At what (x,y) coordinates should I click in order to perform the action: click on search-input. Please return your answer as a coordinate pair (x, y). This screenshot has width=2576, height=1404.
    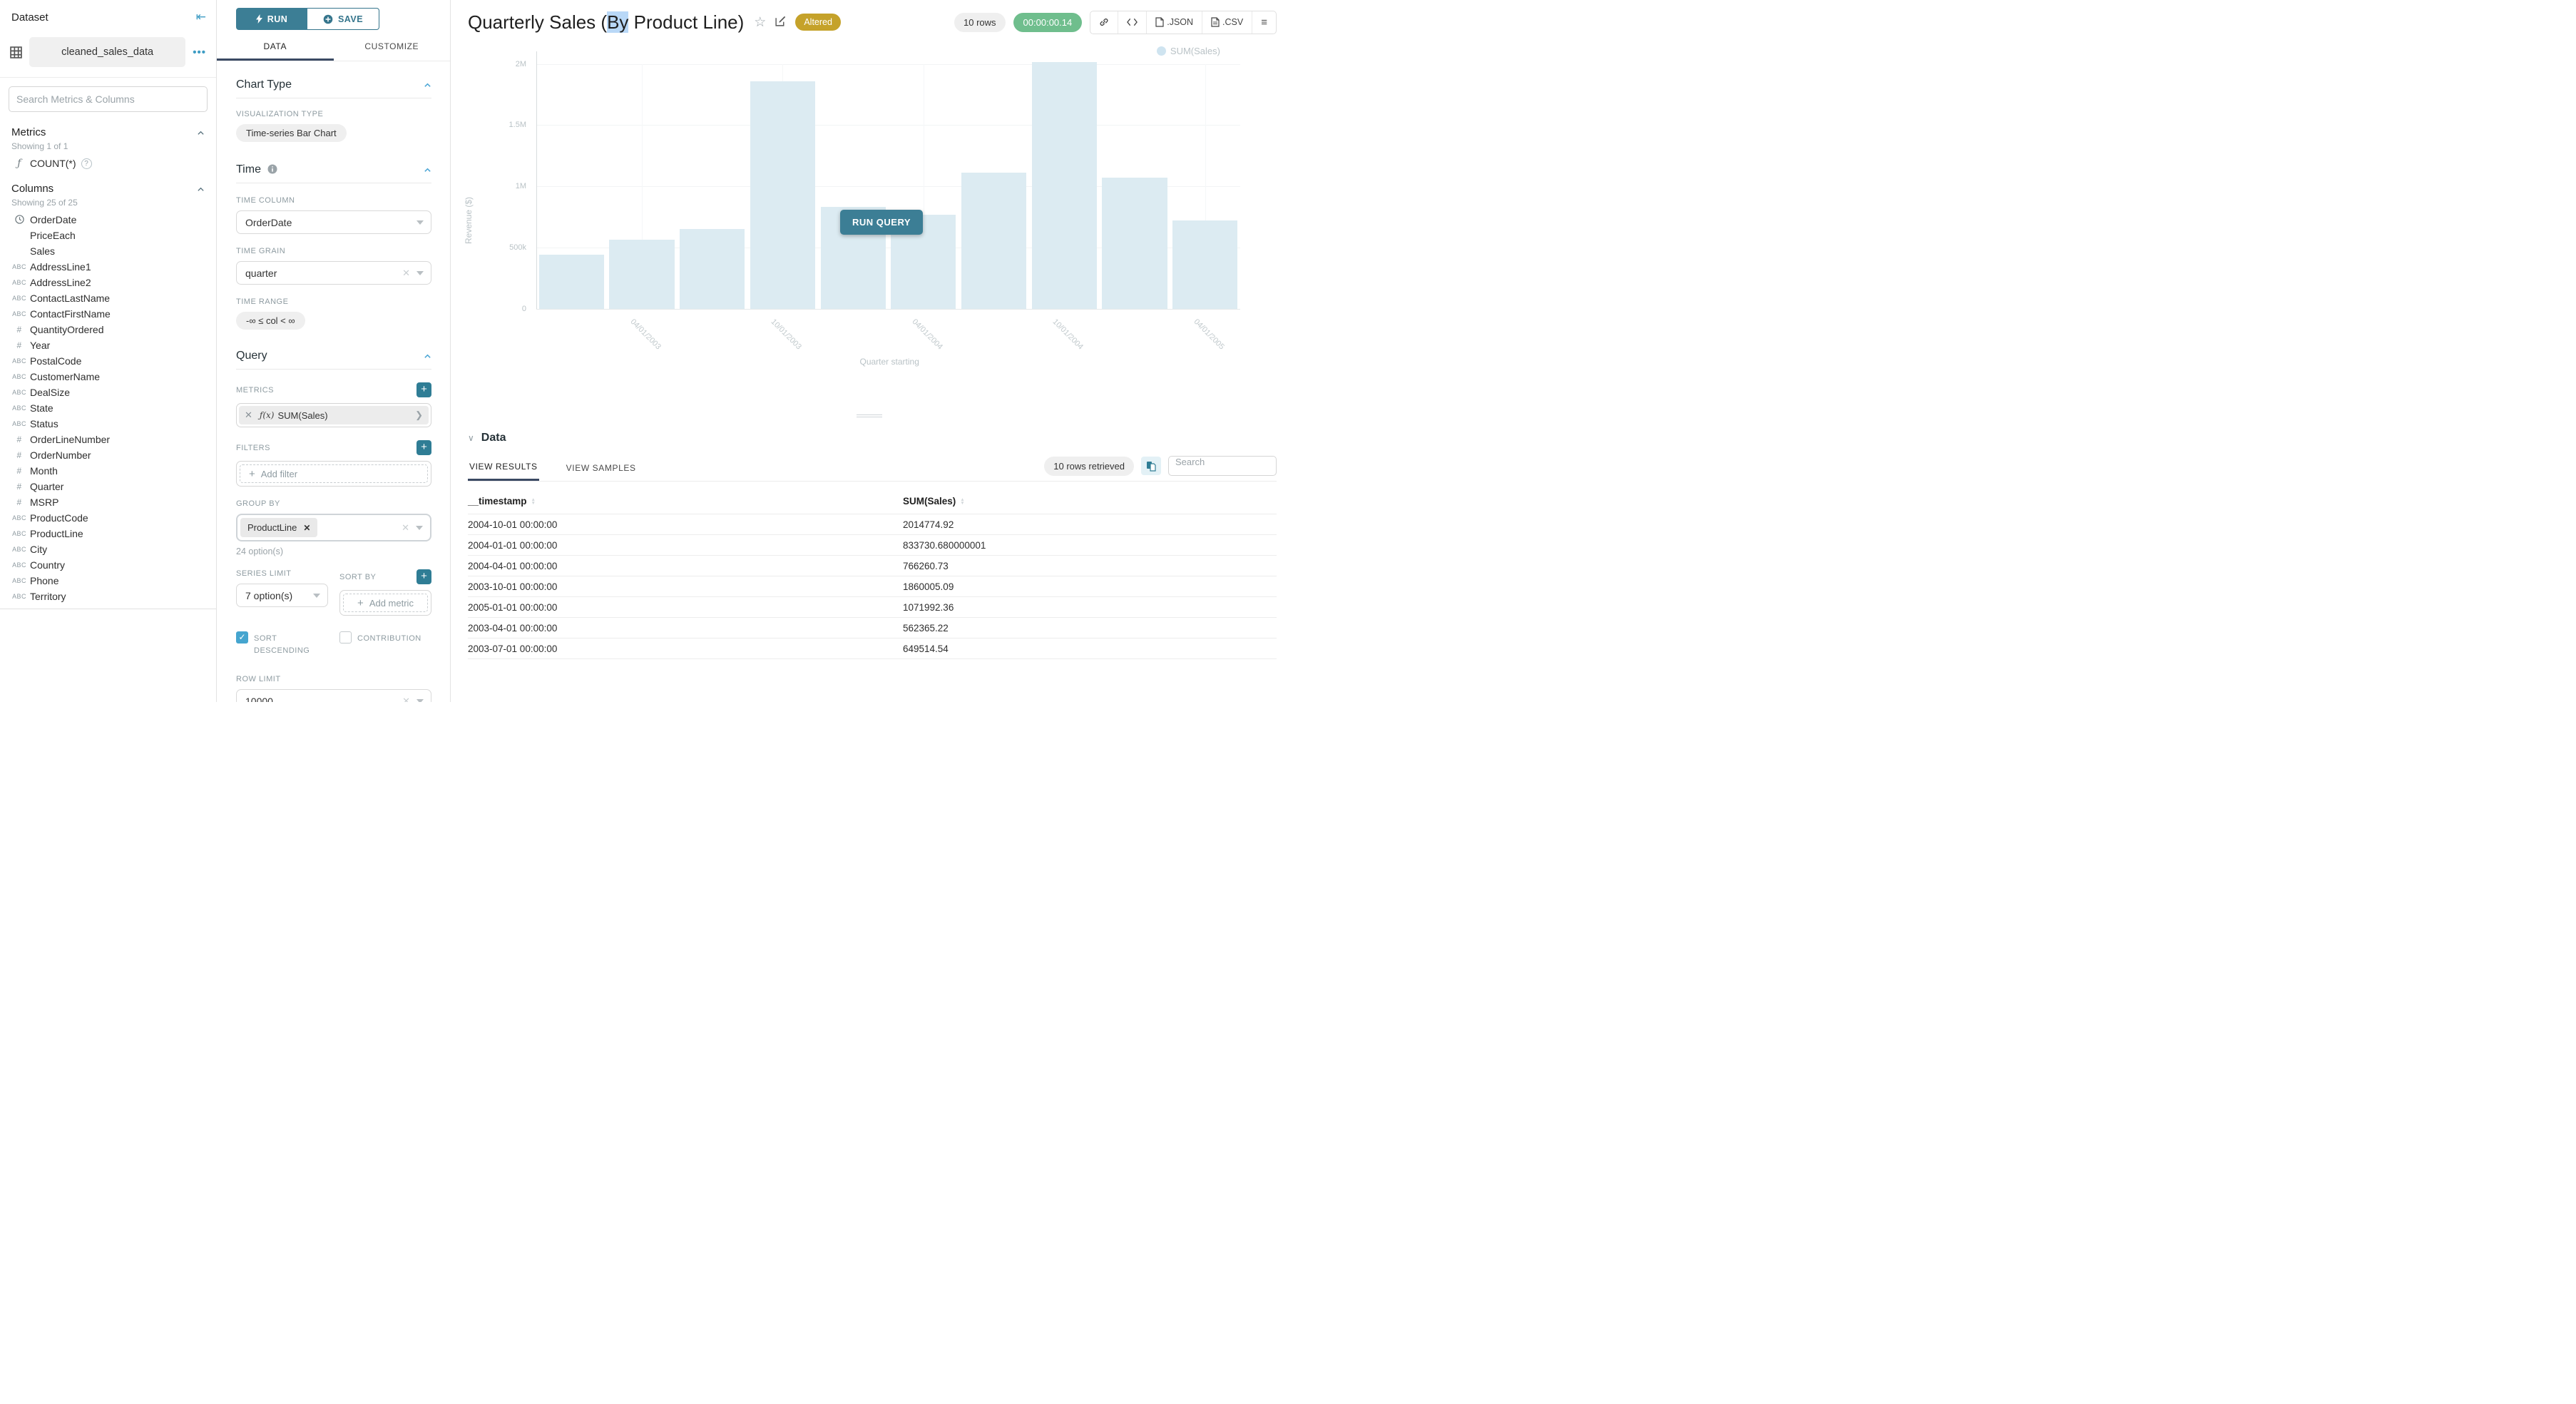
    Looking at the image, I should click on (108, 99).